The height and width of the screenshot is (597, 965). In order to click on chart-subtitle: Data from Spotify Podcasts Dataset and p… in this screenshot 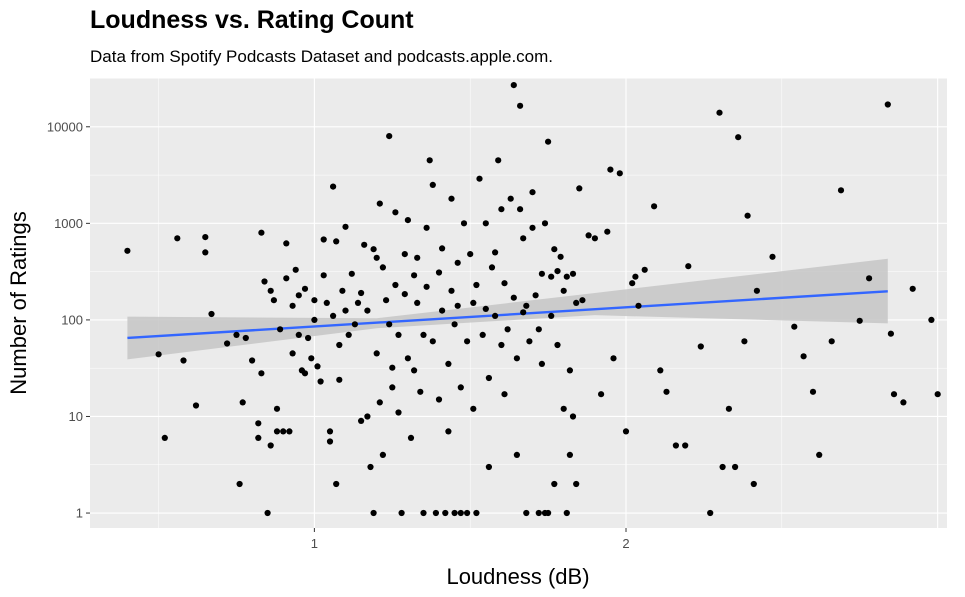, I will do `click(322, 56)`.